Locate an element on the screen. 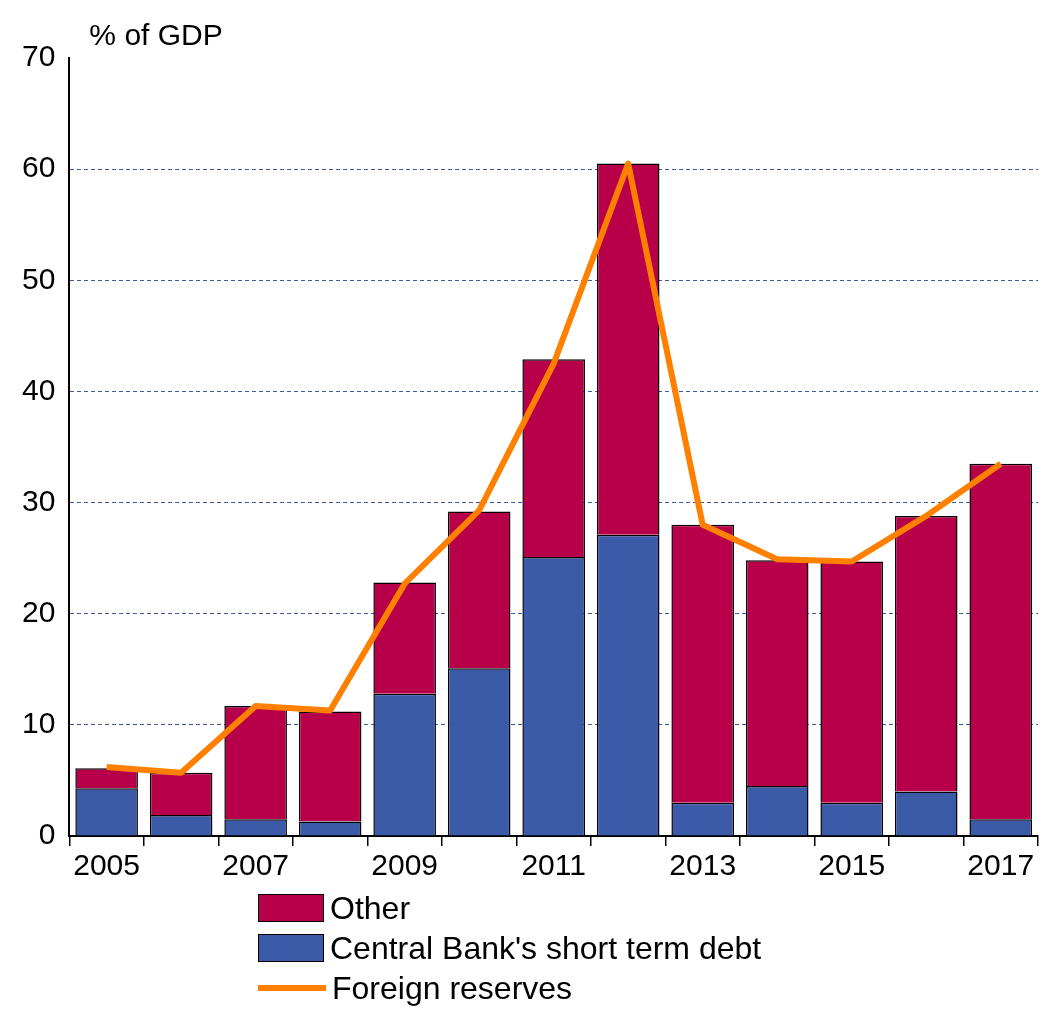  x-tick-label: 2007 is located at coordinates (256, 865).